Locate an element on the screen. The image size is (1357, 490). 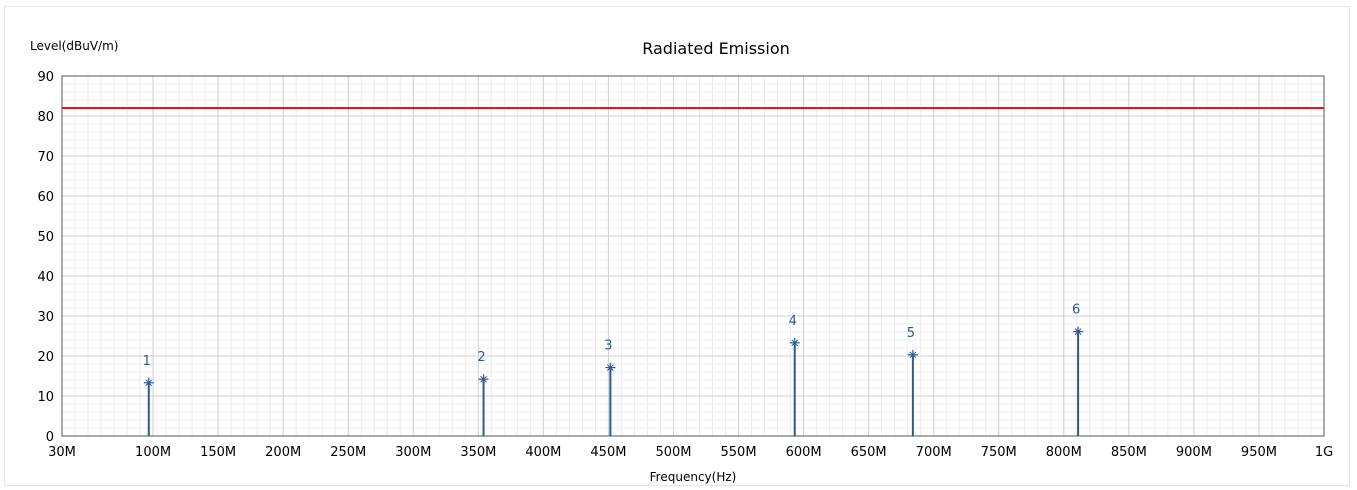
x-tick-label: 700M is located at coordinates (934, 452).